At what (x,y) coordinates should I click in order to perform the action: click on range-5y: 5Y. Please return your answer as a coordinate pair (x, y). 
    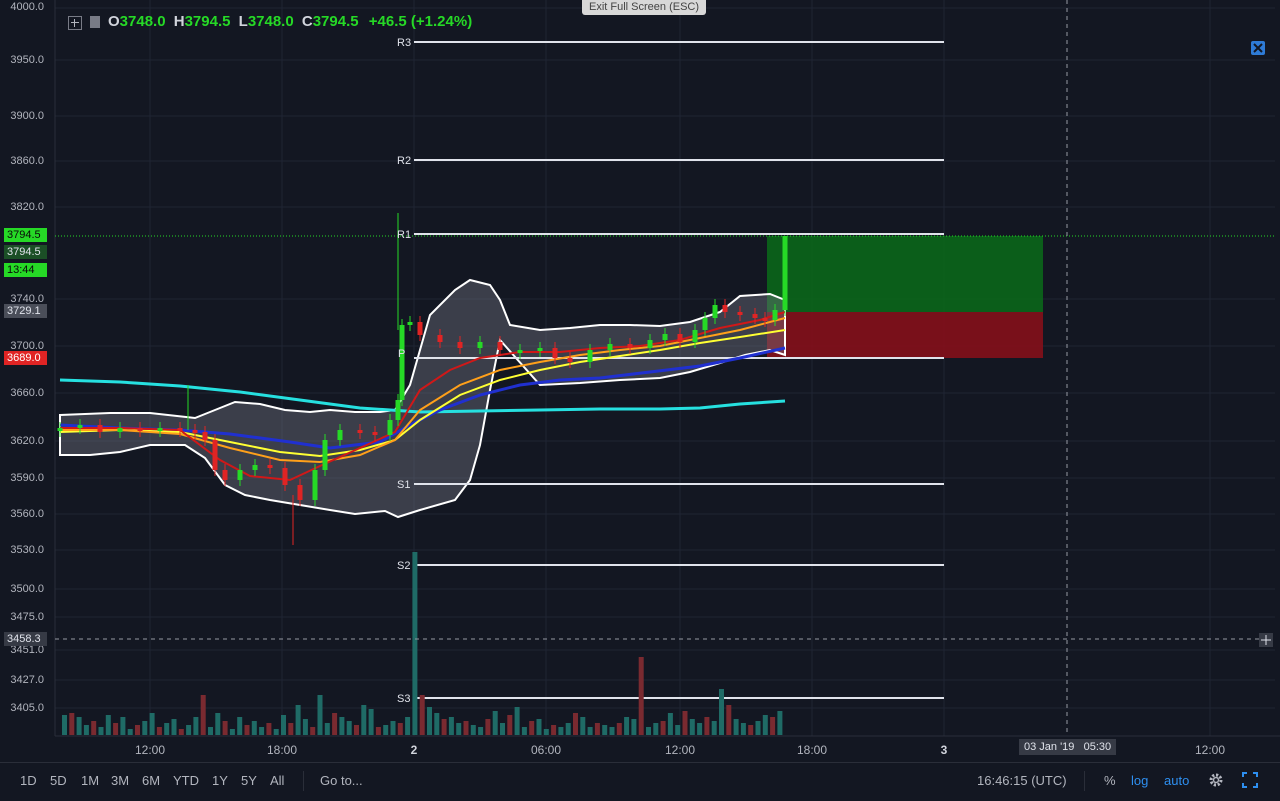
    Looking at the image, I should click on (249, 780).